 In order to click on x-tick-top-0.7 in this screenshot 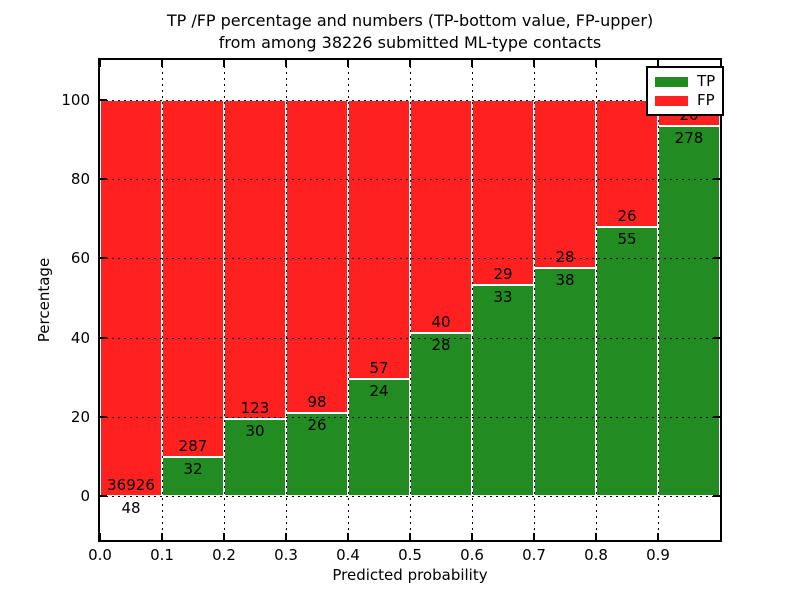, I will do `click(534, 63)`.